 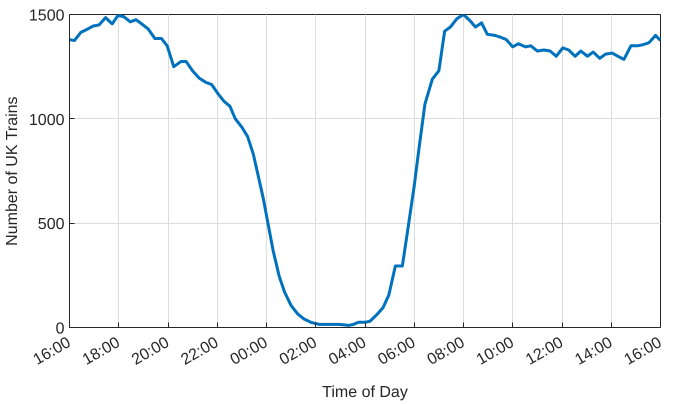 What do you see at coordinates (365, 393) in the screenshot?
I see `x-axis-title: Time of Day` at bounding box center [365, 393].